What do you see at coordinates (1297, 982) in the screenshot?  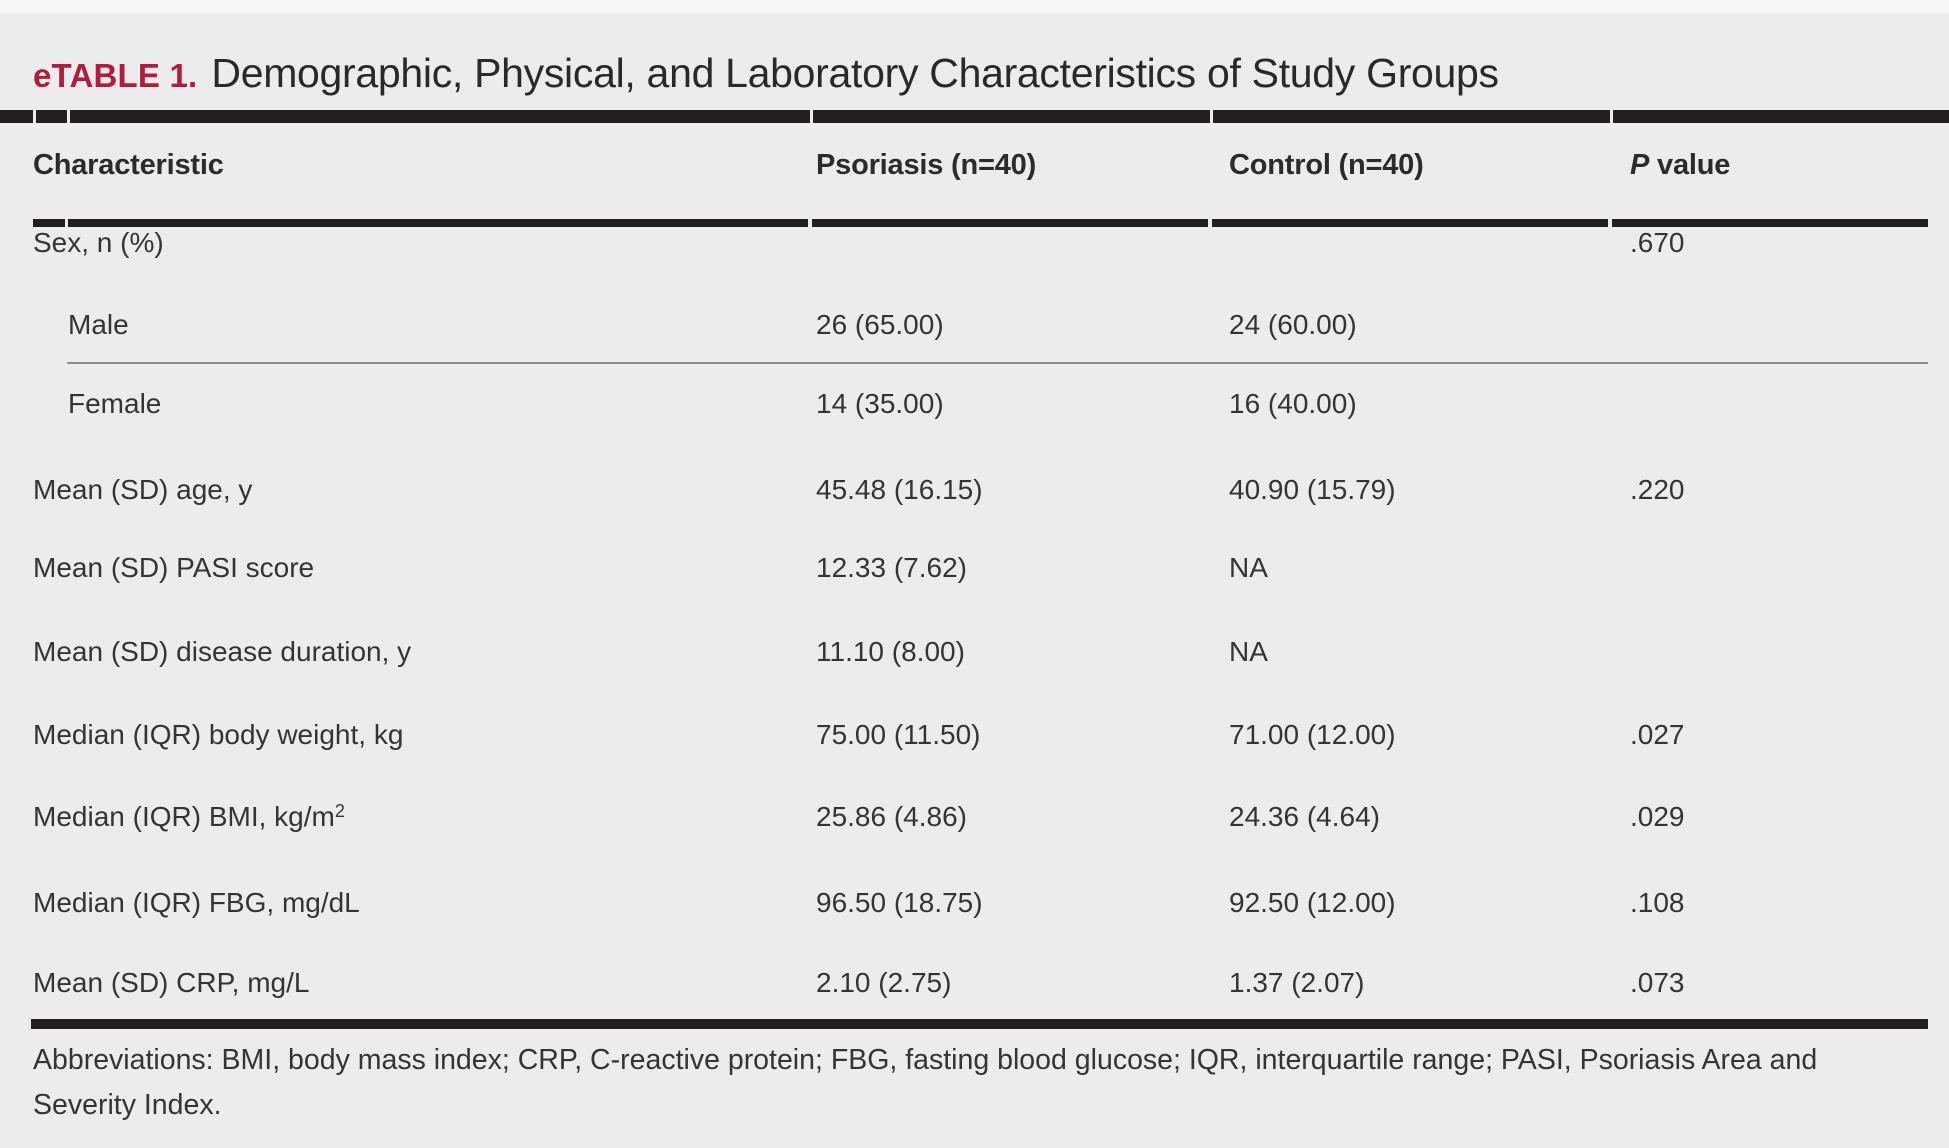 I see `control-value: 1.37 (2.07)` at bounding box center [1297, 982].